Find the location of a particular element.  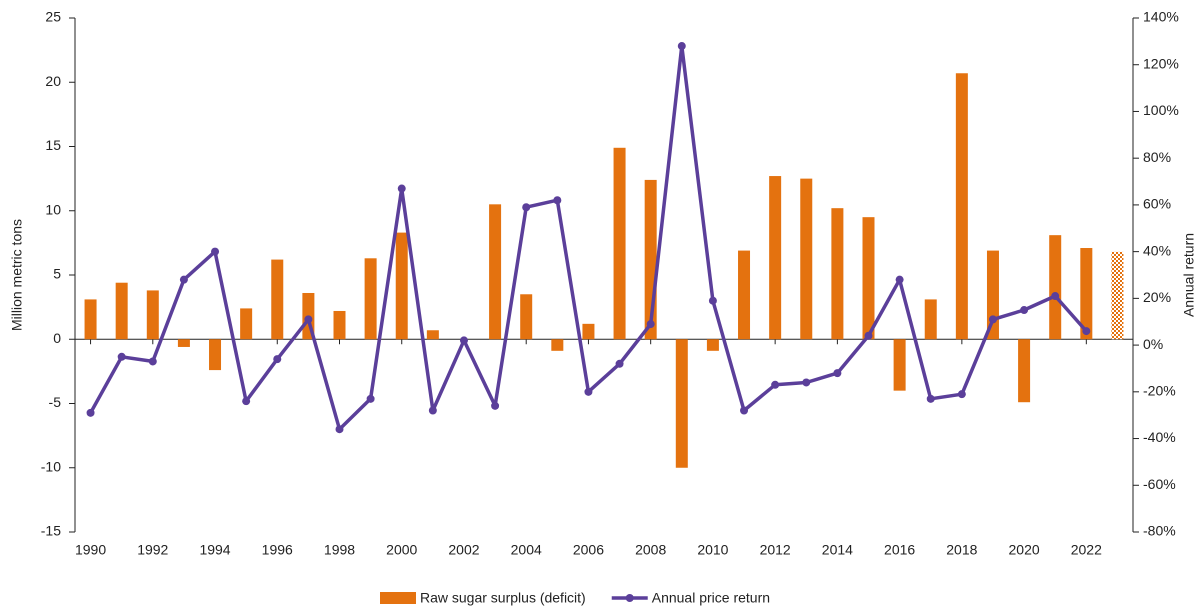

x-tick-label: 2008 is located at coordinates (650, 550).